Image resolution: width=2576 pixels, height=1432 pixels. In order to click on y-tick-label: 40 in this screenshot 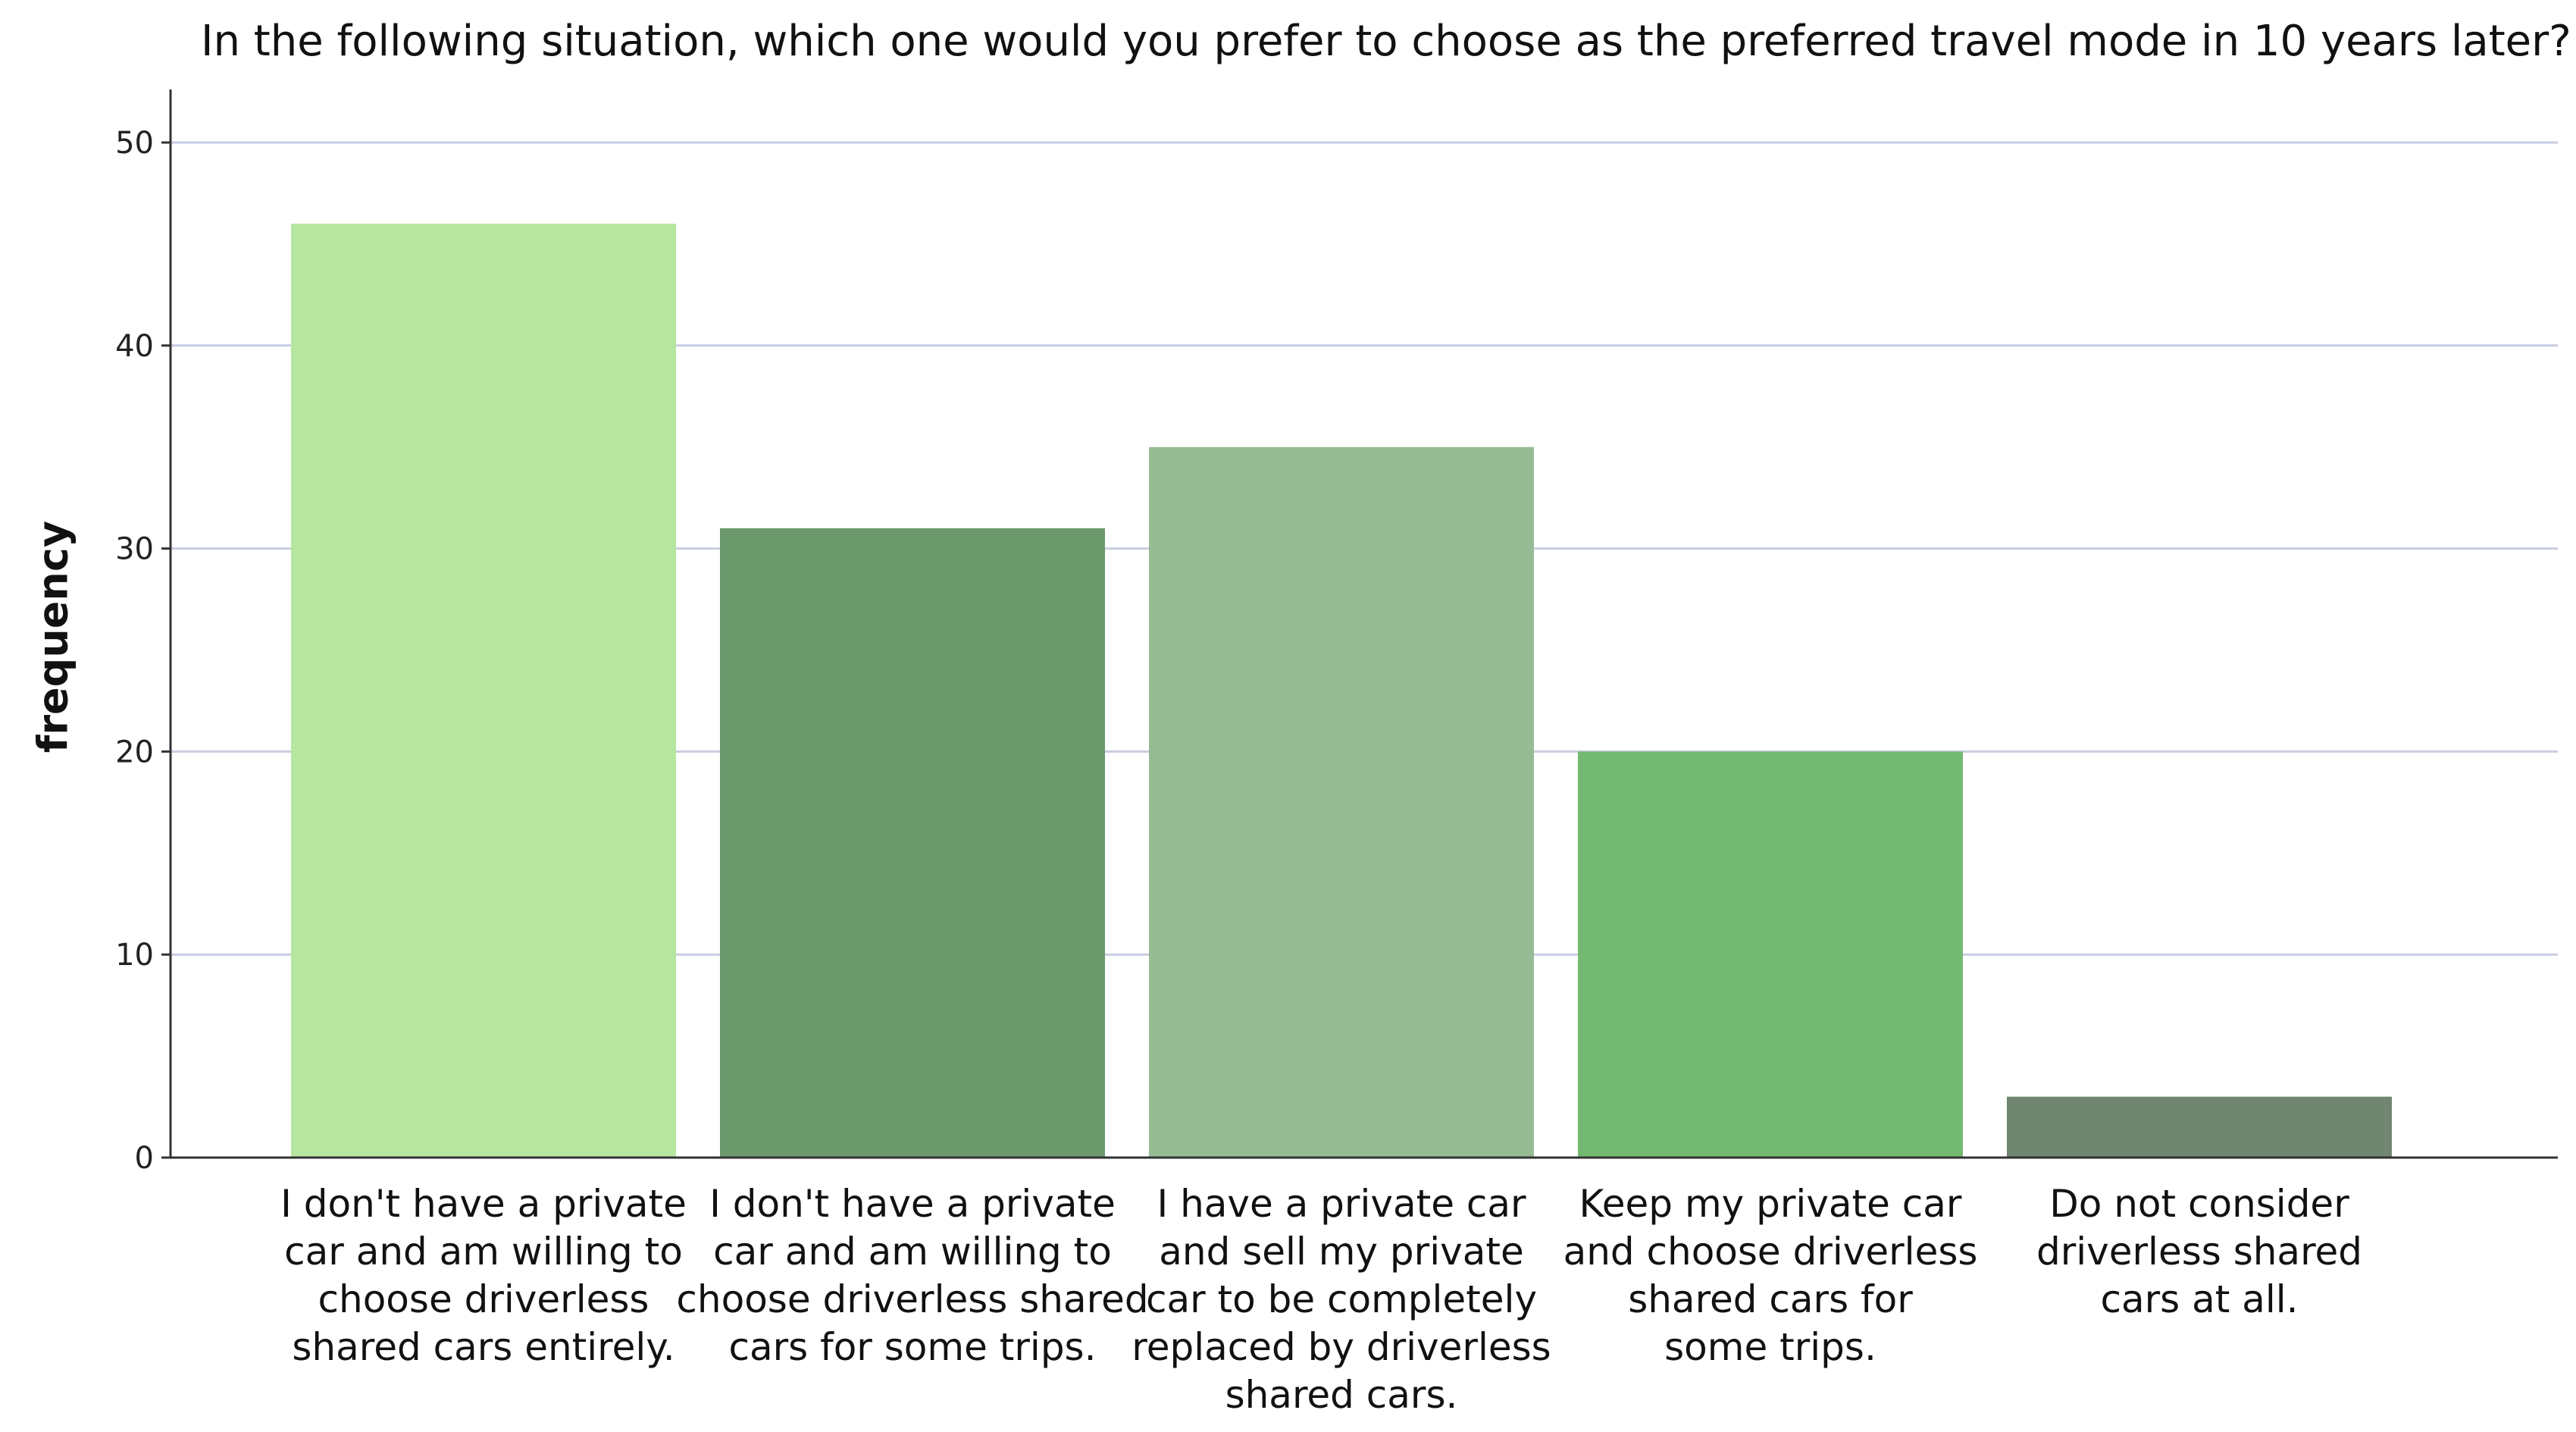, I will do `click(134, 346)`.